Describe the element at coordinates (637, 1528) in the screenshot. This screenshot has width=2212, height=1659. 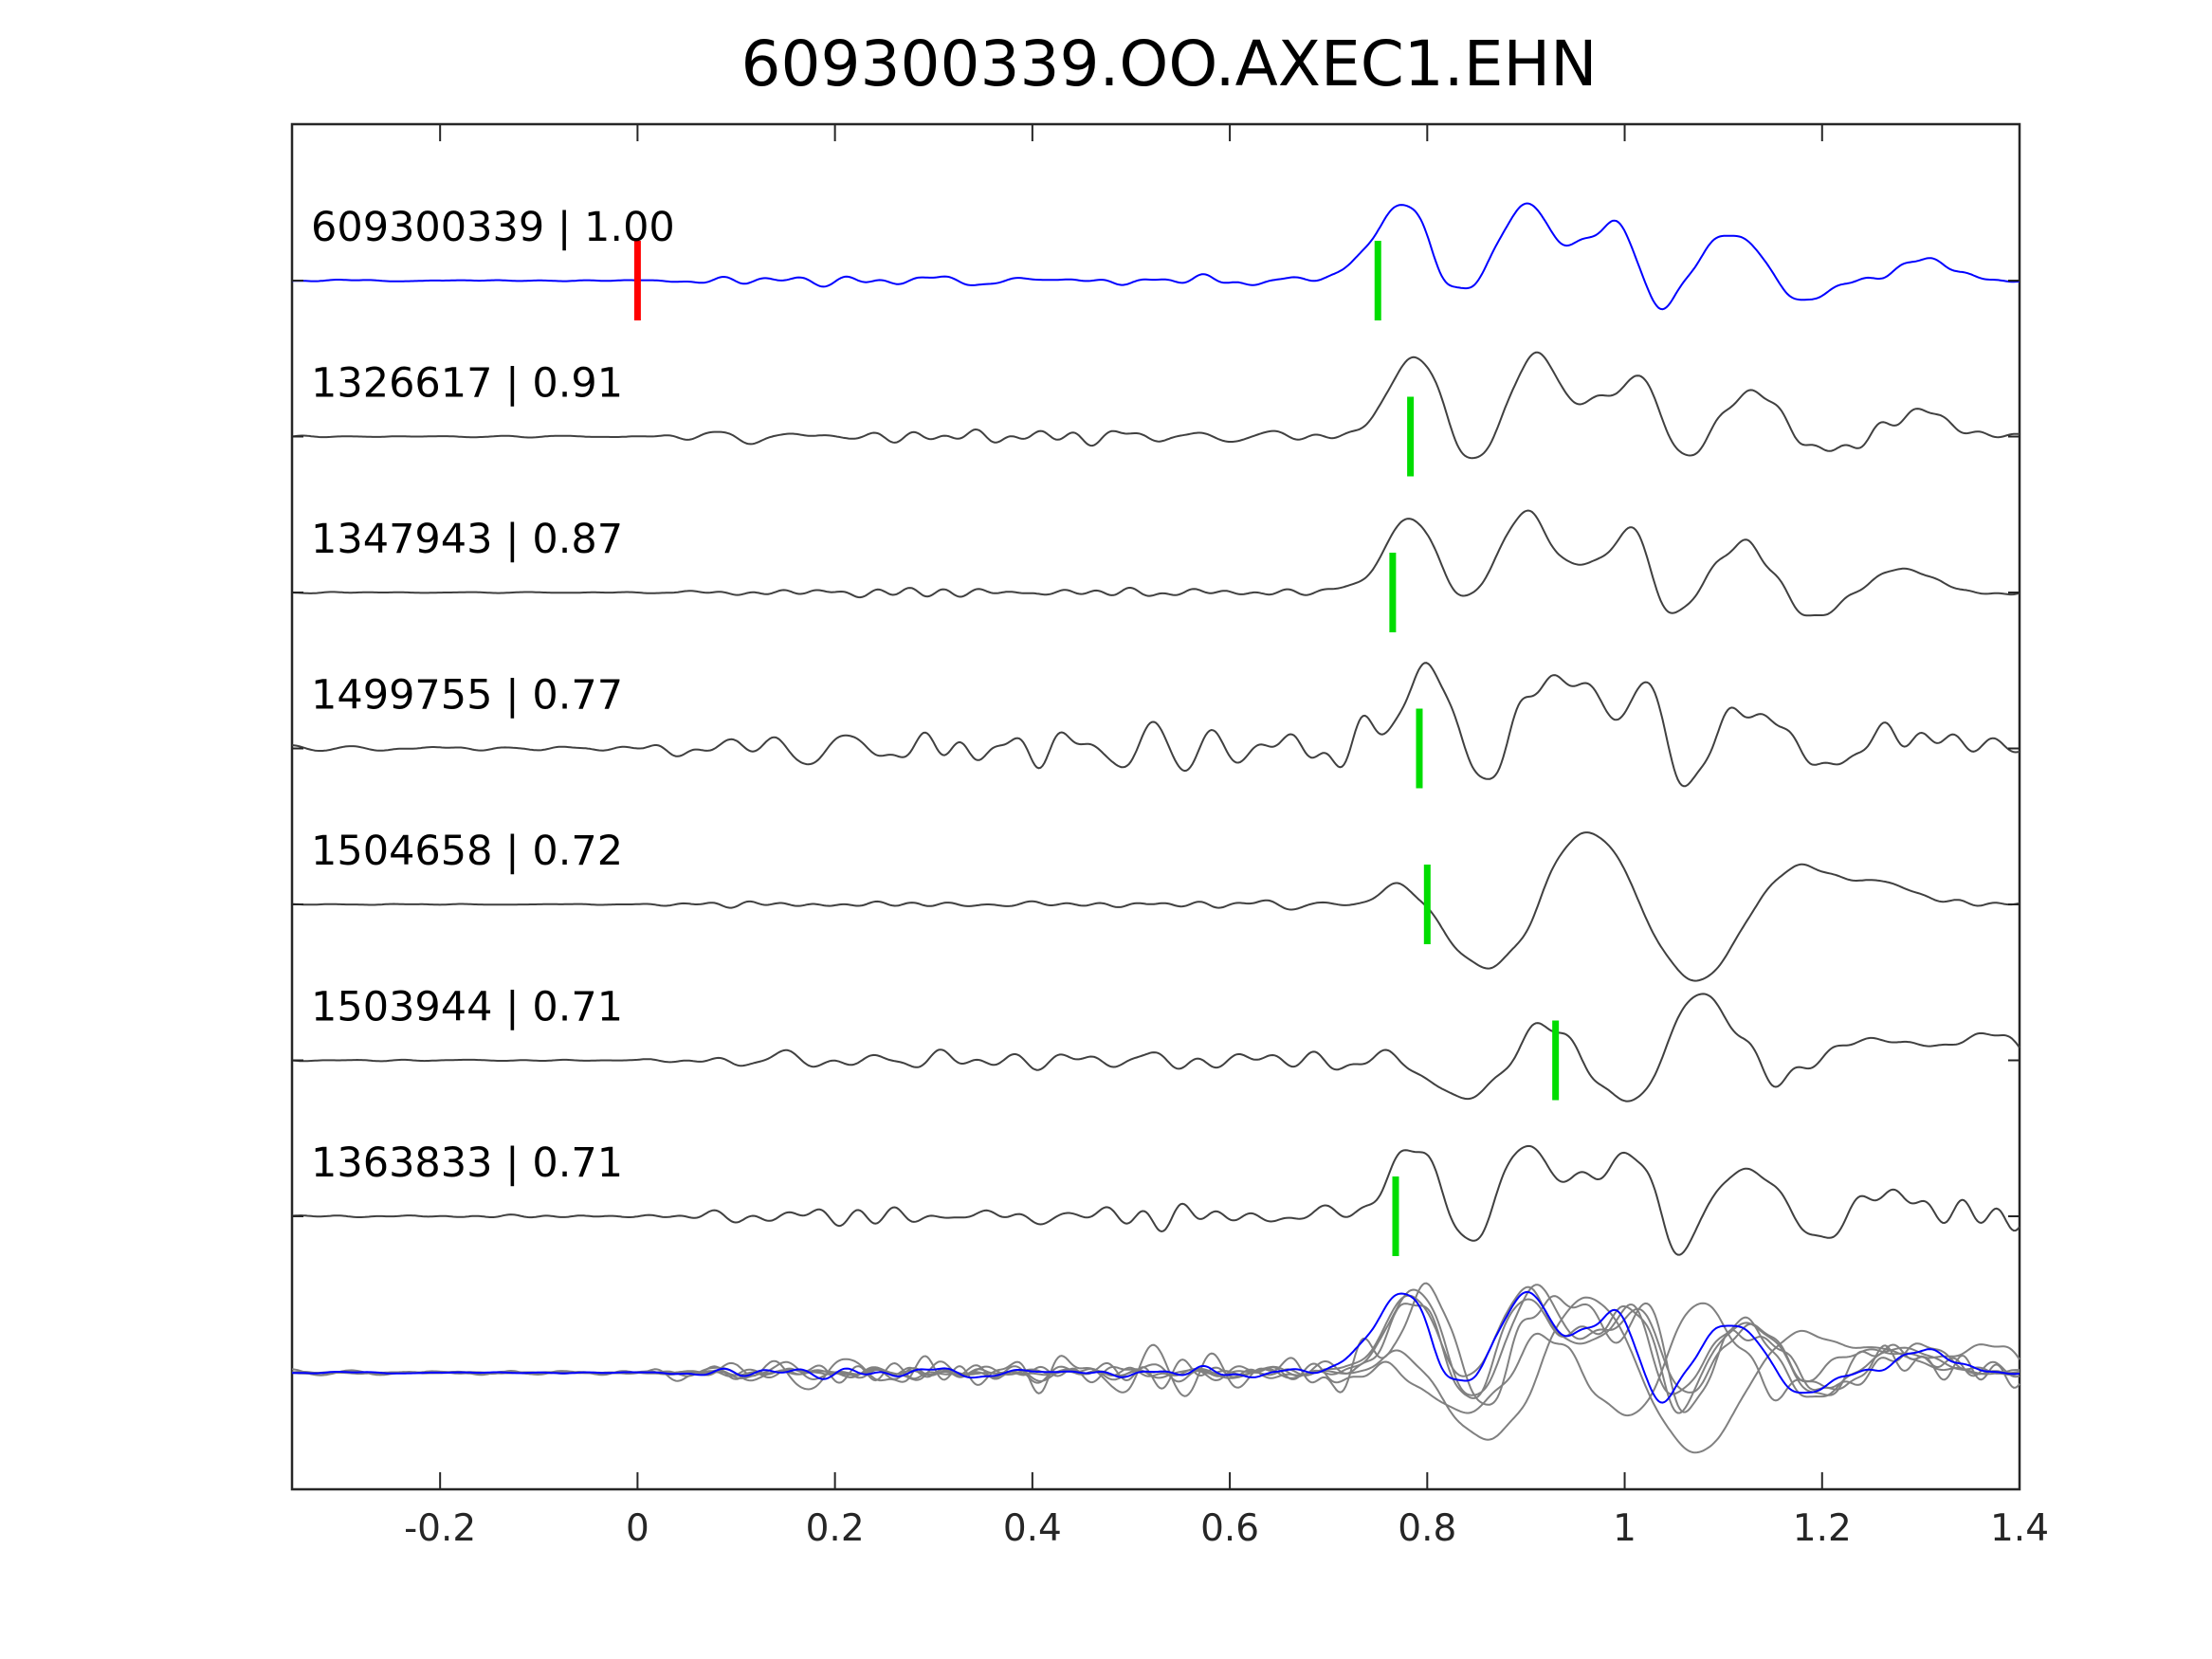
I see `x-tick-label: 0` at that location.